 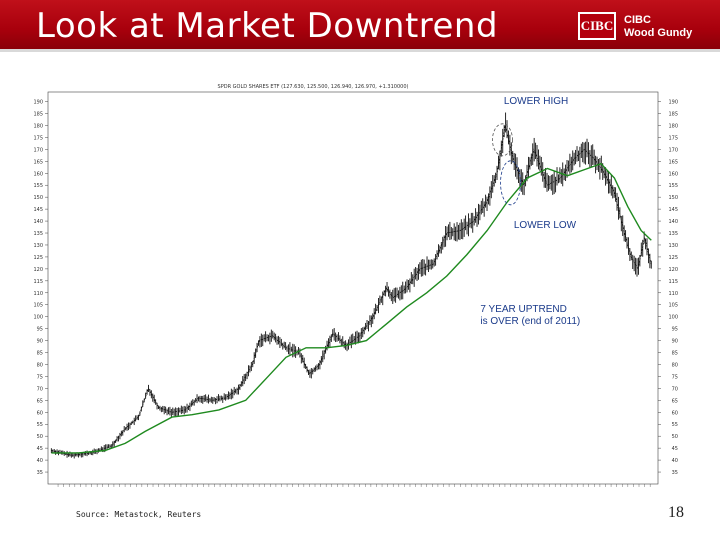 What do you see at coordinates (675, 342) in the screenshot?
I see `y-tick-label-right: 90` at bounding box center [675, 342].